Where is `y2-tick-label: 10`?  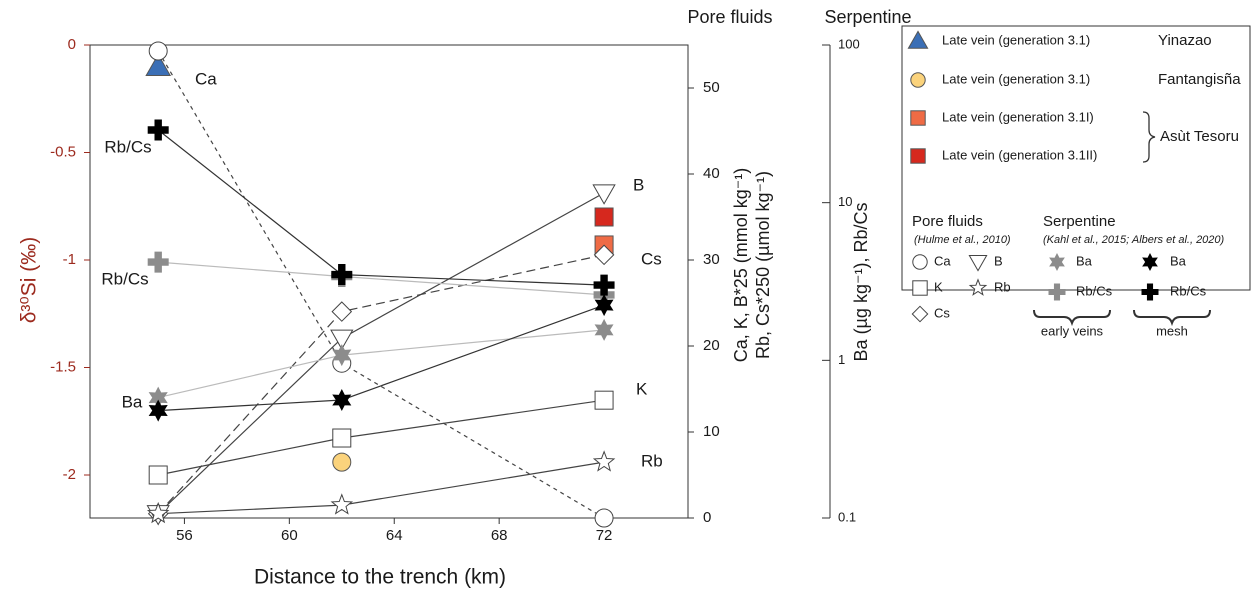
y2-tick-label: 10 is located at coordinates (711, 431).